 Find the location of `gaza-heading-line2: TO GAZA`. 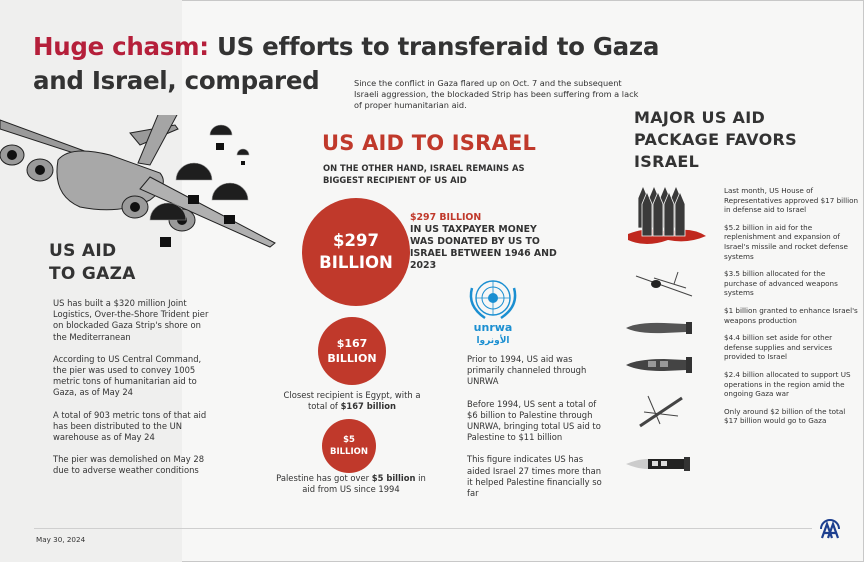

gaza-heading-line2: TO GAZA is located at coordinates (92, 274).